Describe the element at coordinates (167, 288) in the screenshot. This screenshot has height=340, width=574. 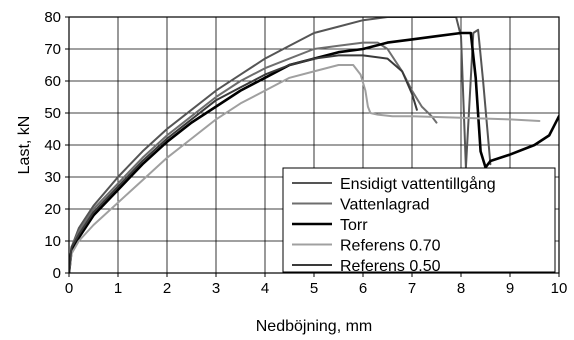
I see `x-tick-label: 2` at that location.